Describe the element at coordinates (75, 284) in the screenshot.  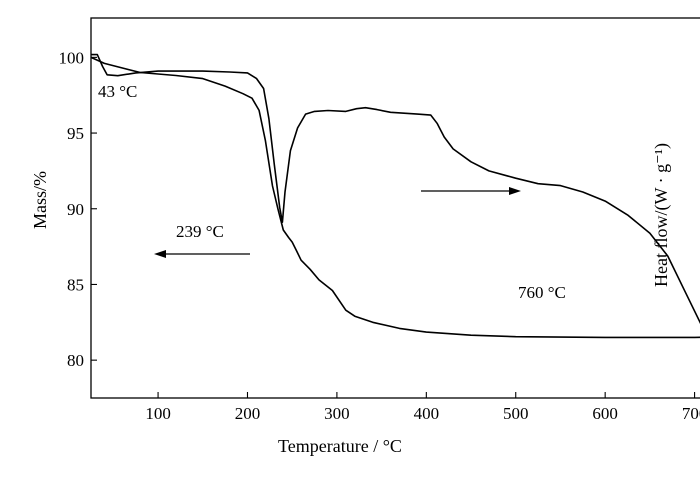
I see `y-left-tick-label: 85` at that location.